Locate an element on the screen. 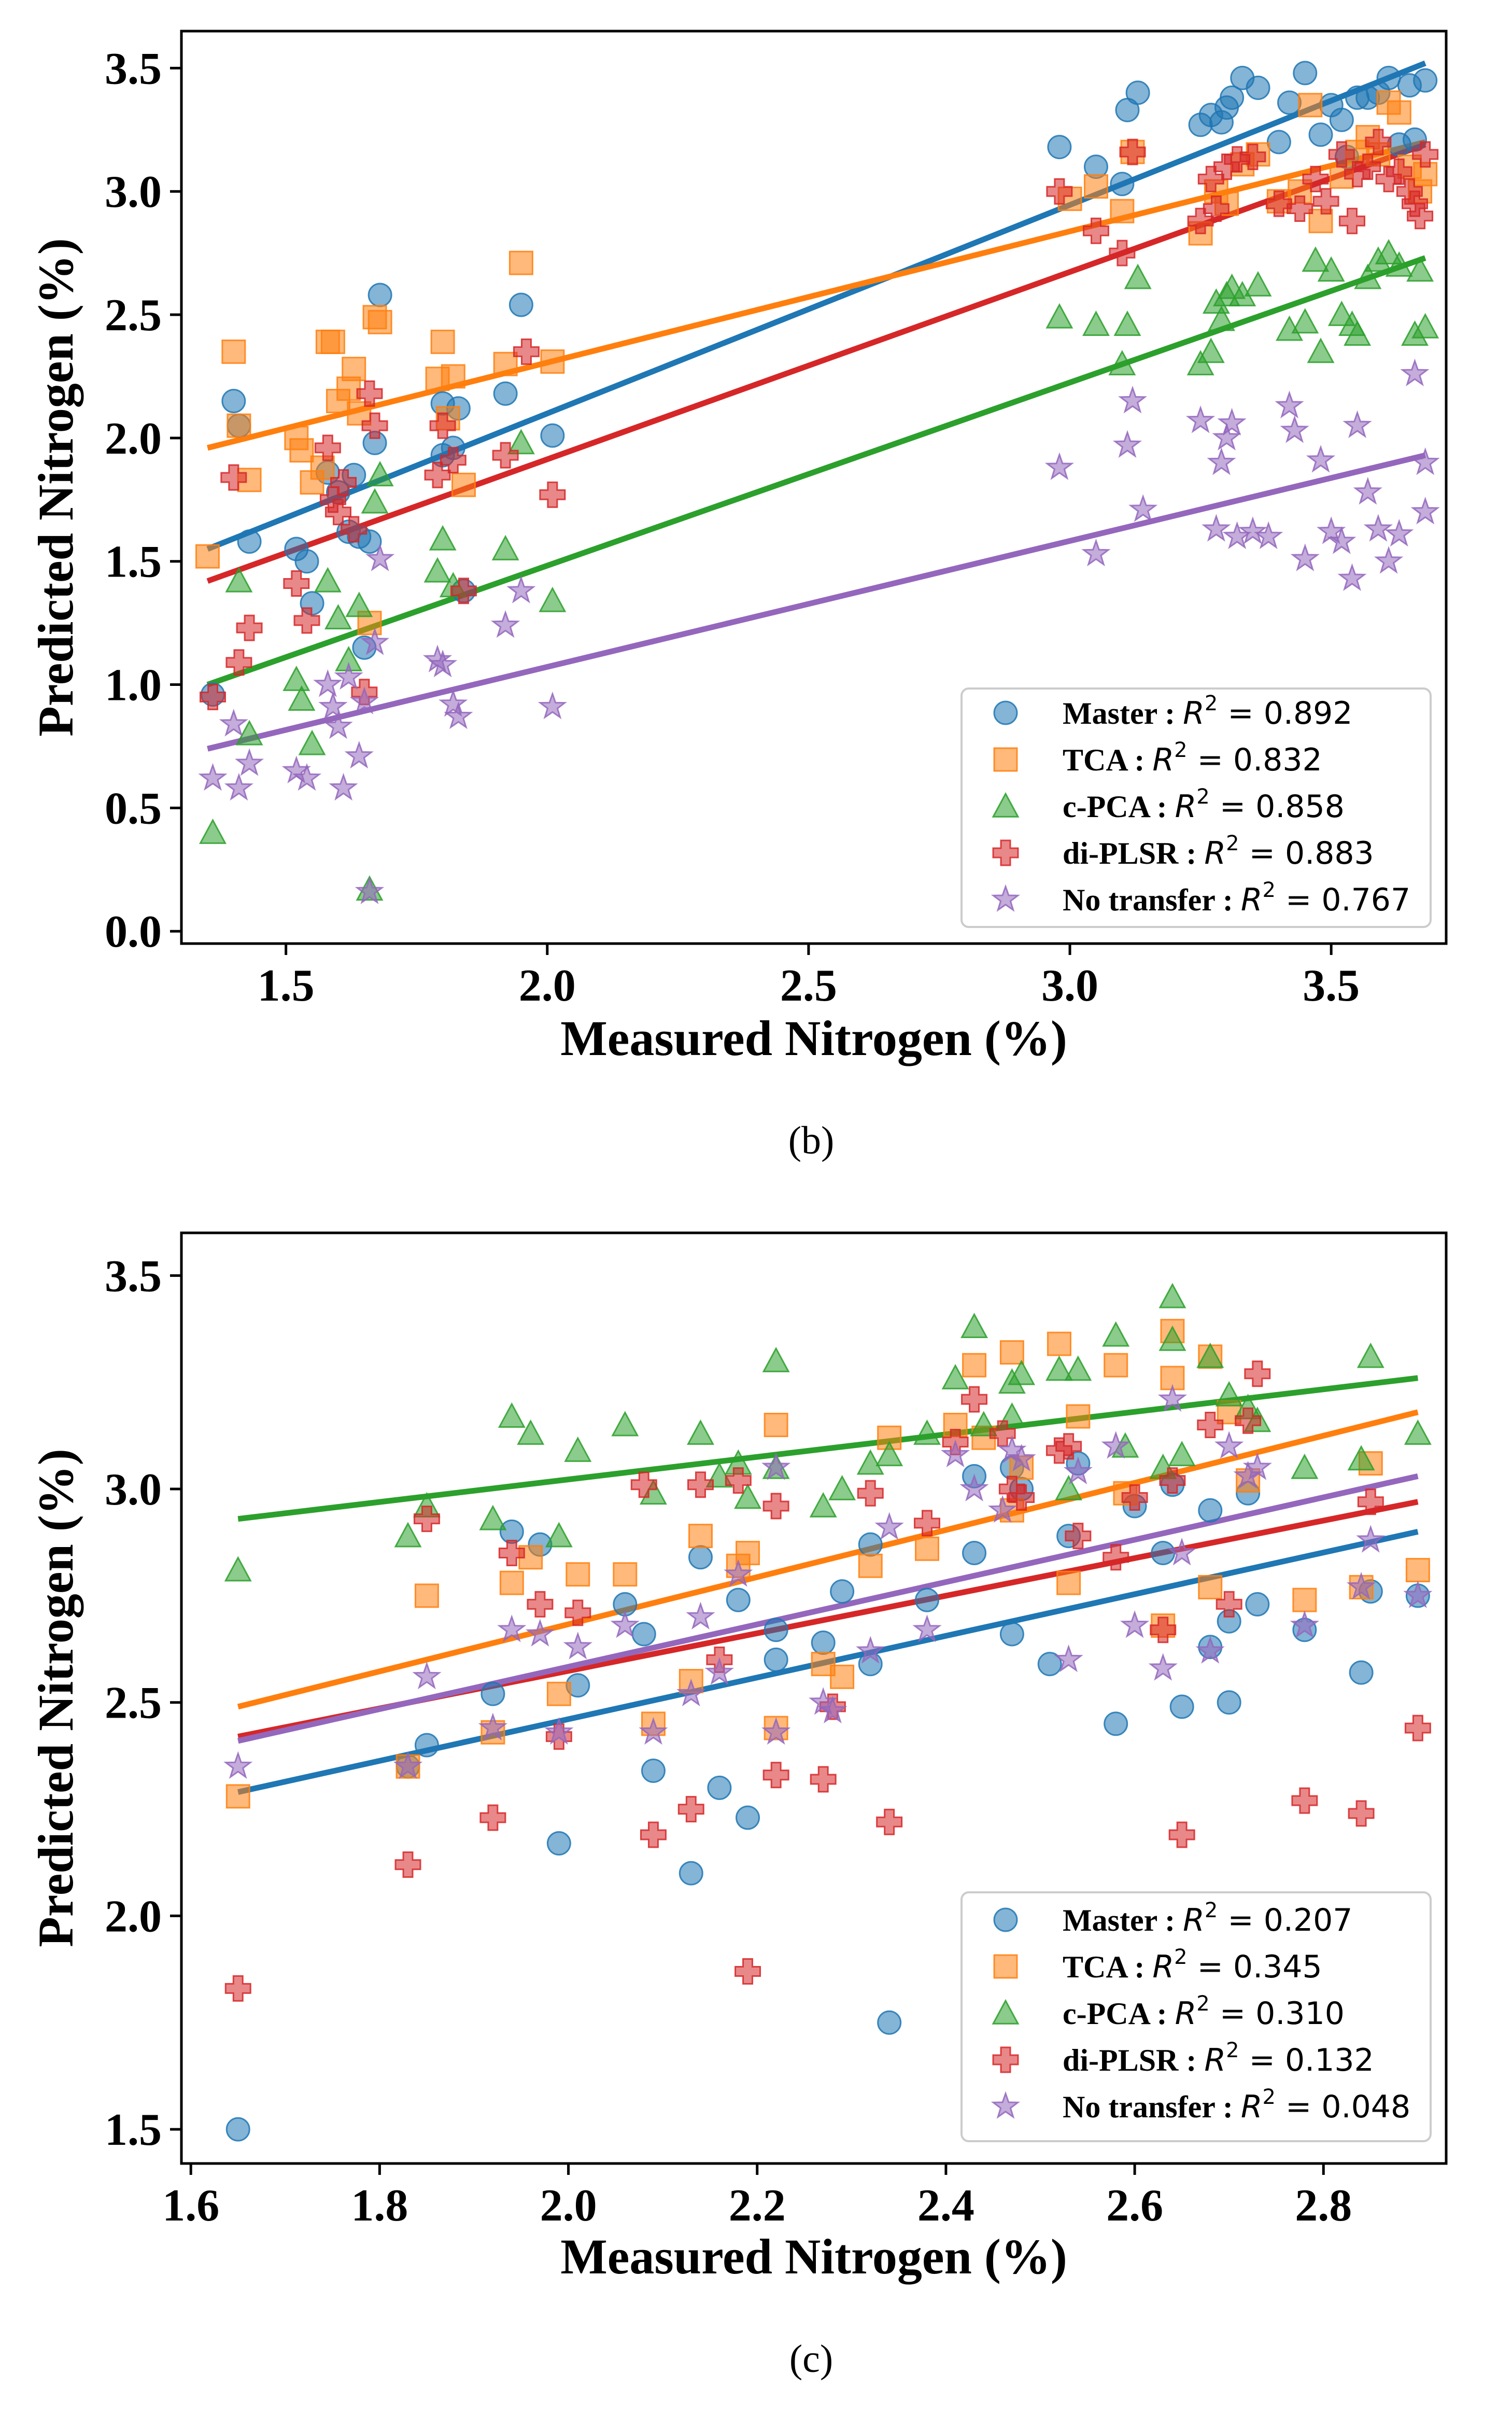  legend-entry-master: Master : R2 = 0.892 is located at coordinates (1207, 712).